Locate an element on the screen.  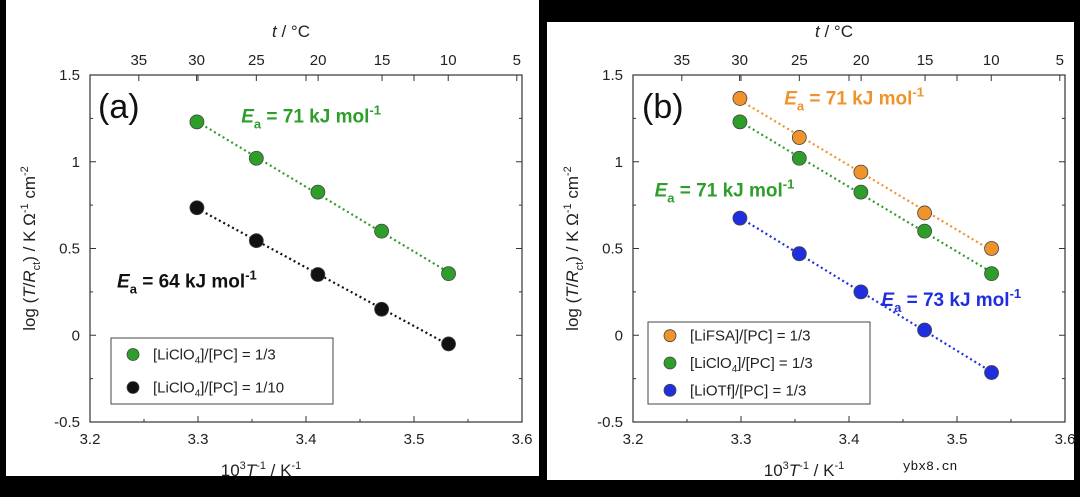
legend-label: [LiFSA]/[PC] = 1/3 is located at coordinates (750, 336).